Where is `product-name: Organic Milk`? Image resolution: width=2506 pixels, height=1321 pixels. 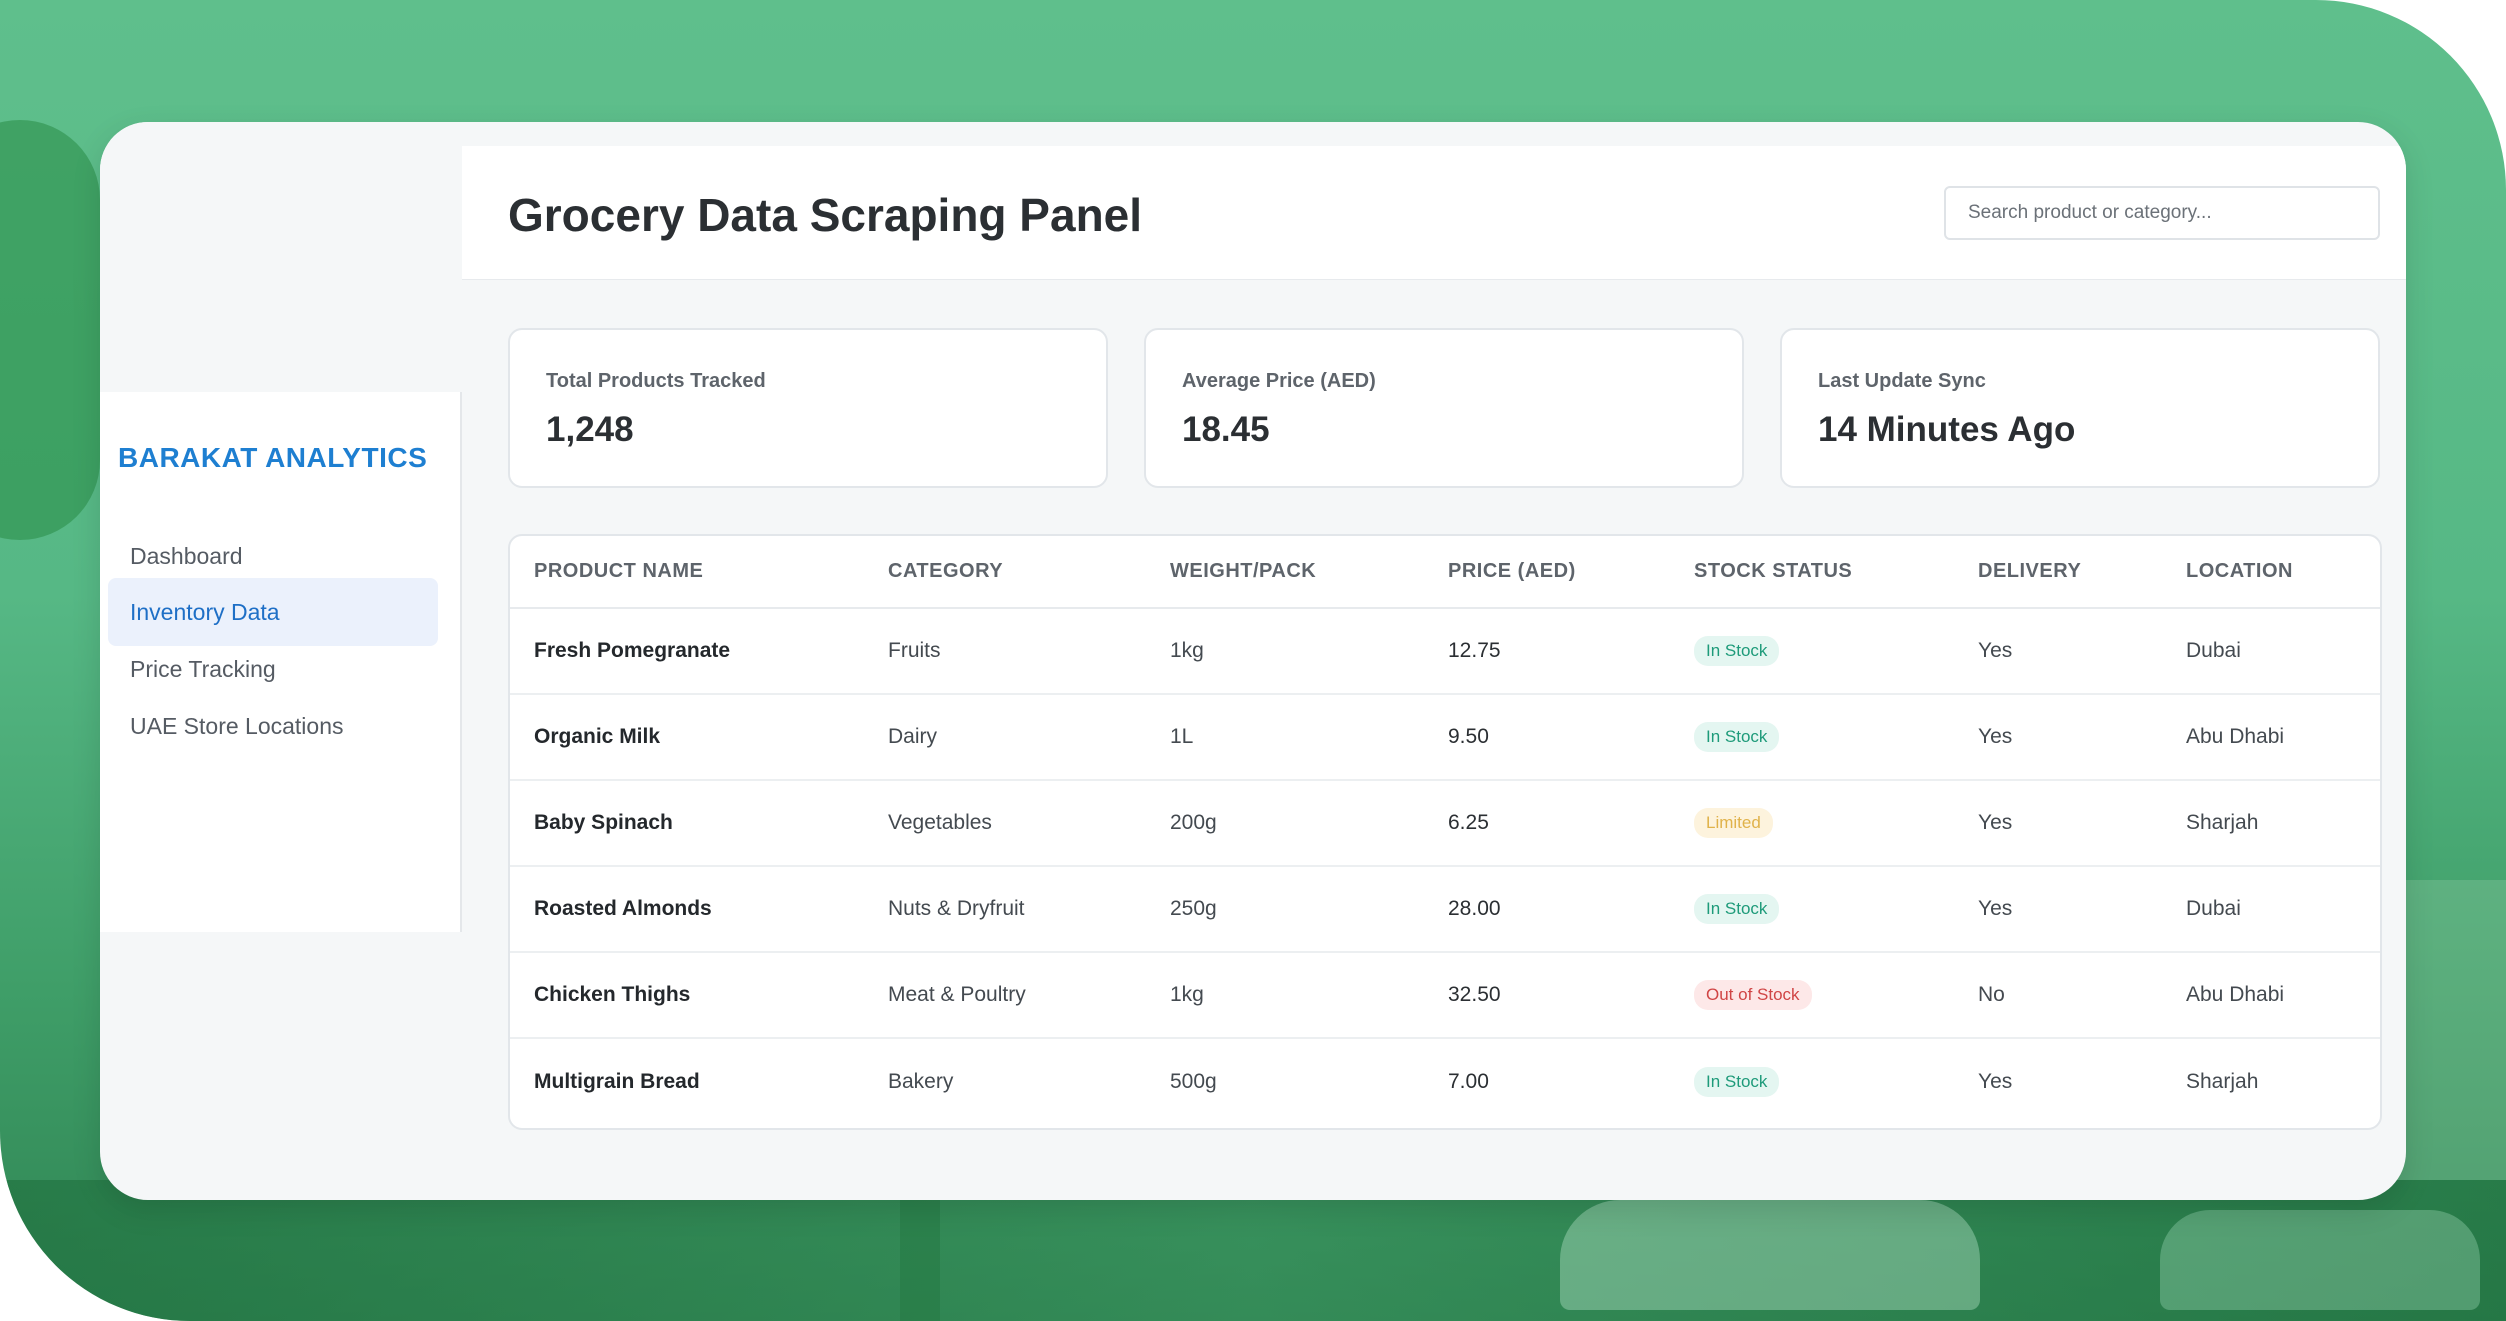
product-name: Organic Milk is located at coordinates (687, 737).